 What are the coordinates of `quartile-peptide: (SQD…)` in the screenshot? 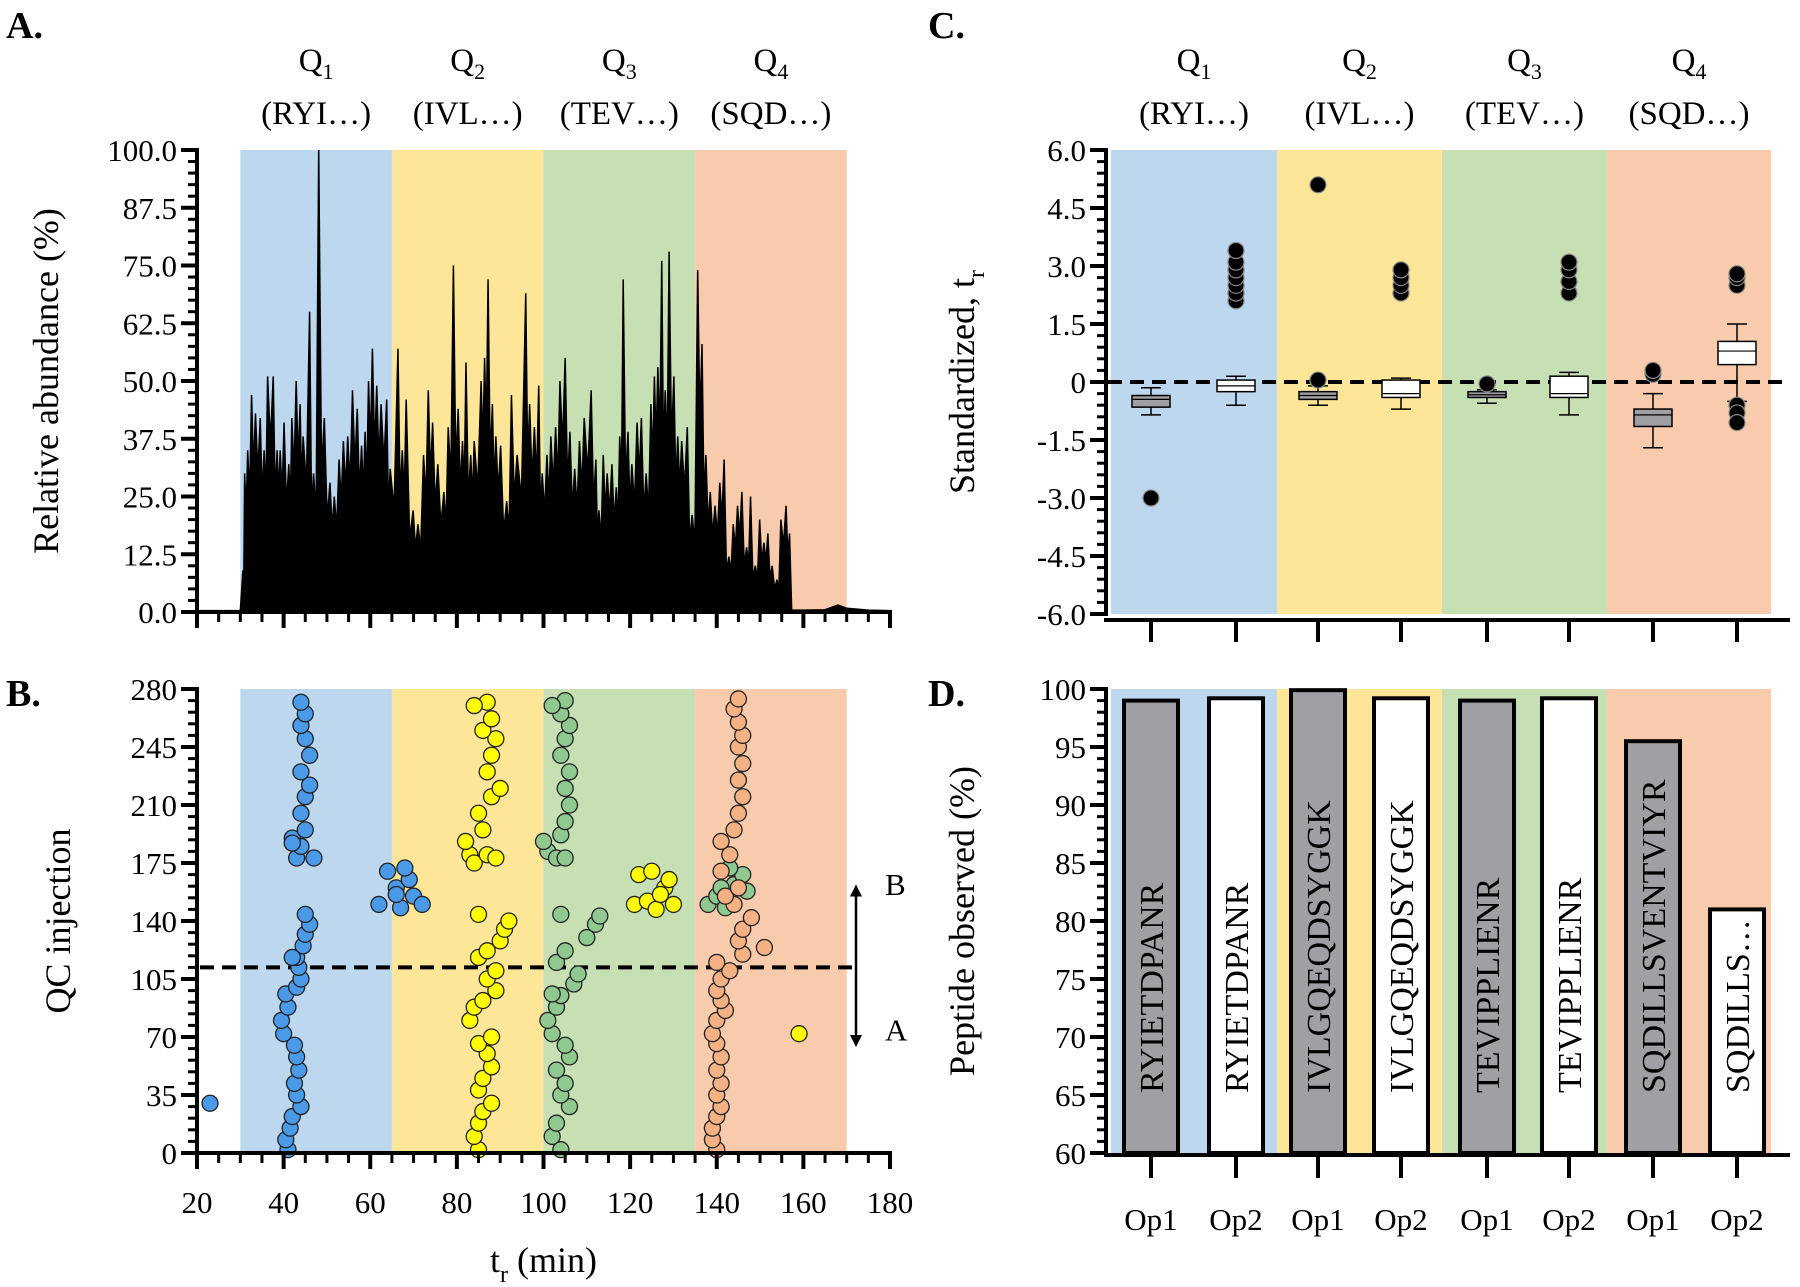 It's located at (1689, 114).